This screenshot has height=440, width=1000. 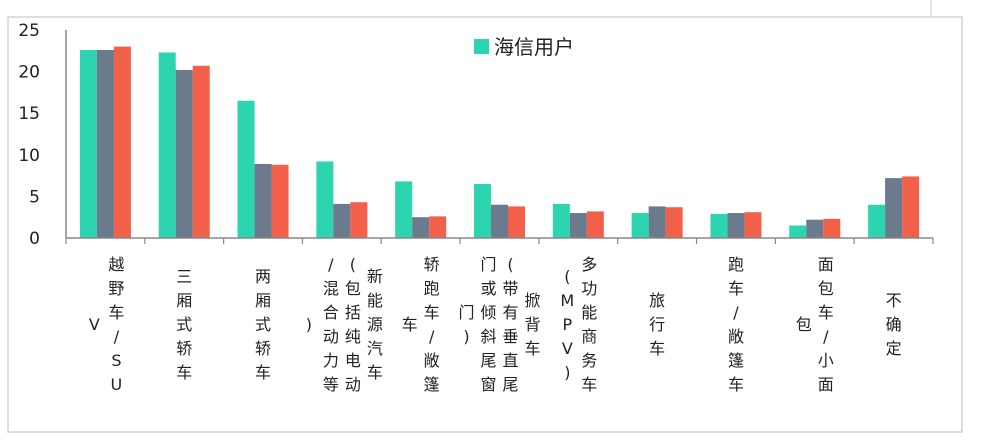 What do you see at coordinates (488, 312) in the screenshot?
I see `category-label-char: 倾` at bounding box center [488, 312].